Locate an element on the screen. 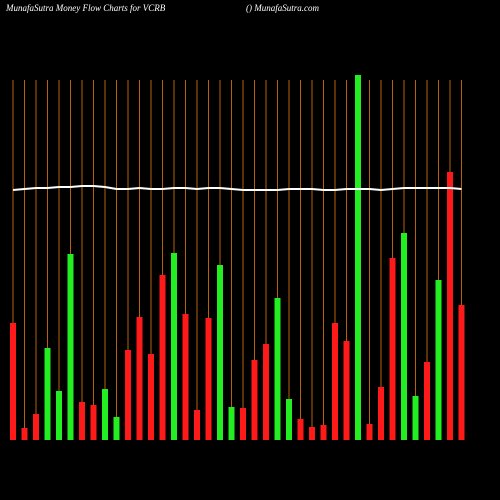 The width and height of the screenshot is (500, 500). chart-title: MunafaSutra Money Flow Charts for VCRB is located at coordinates (85, 8).